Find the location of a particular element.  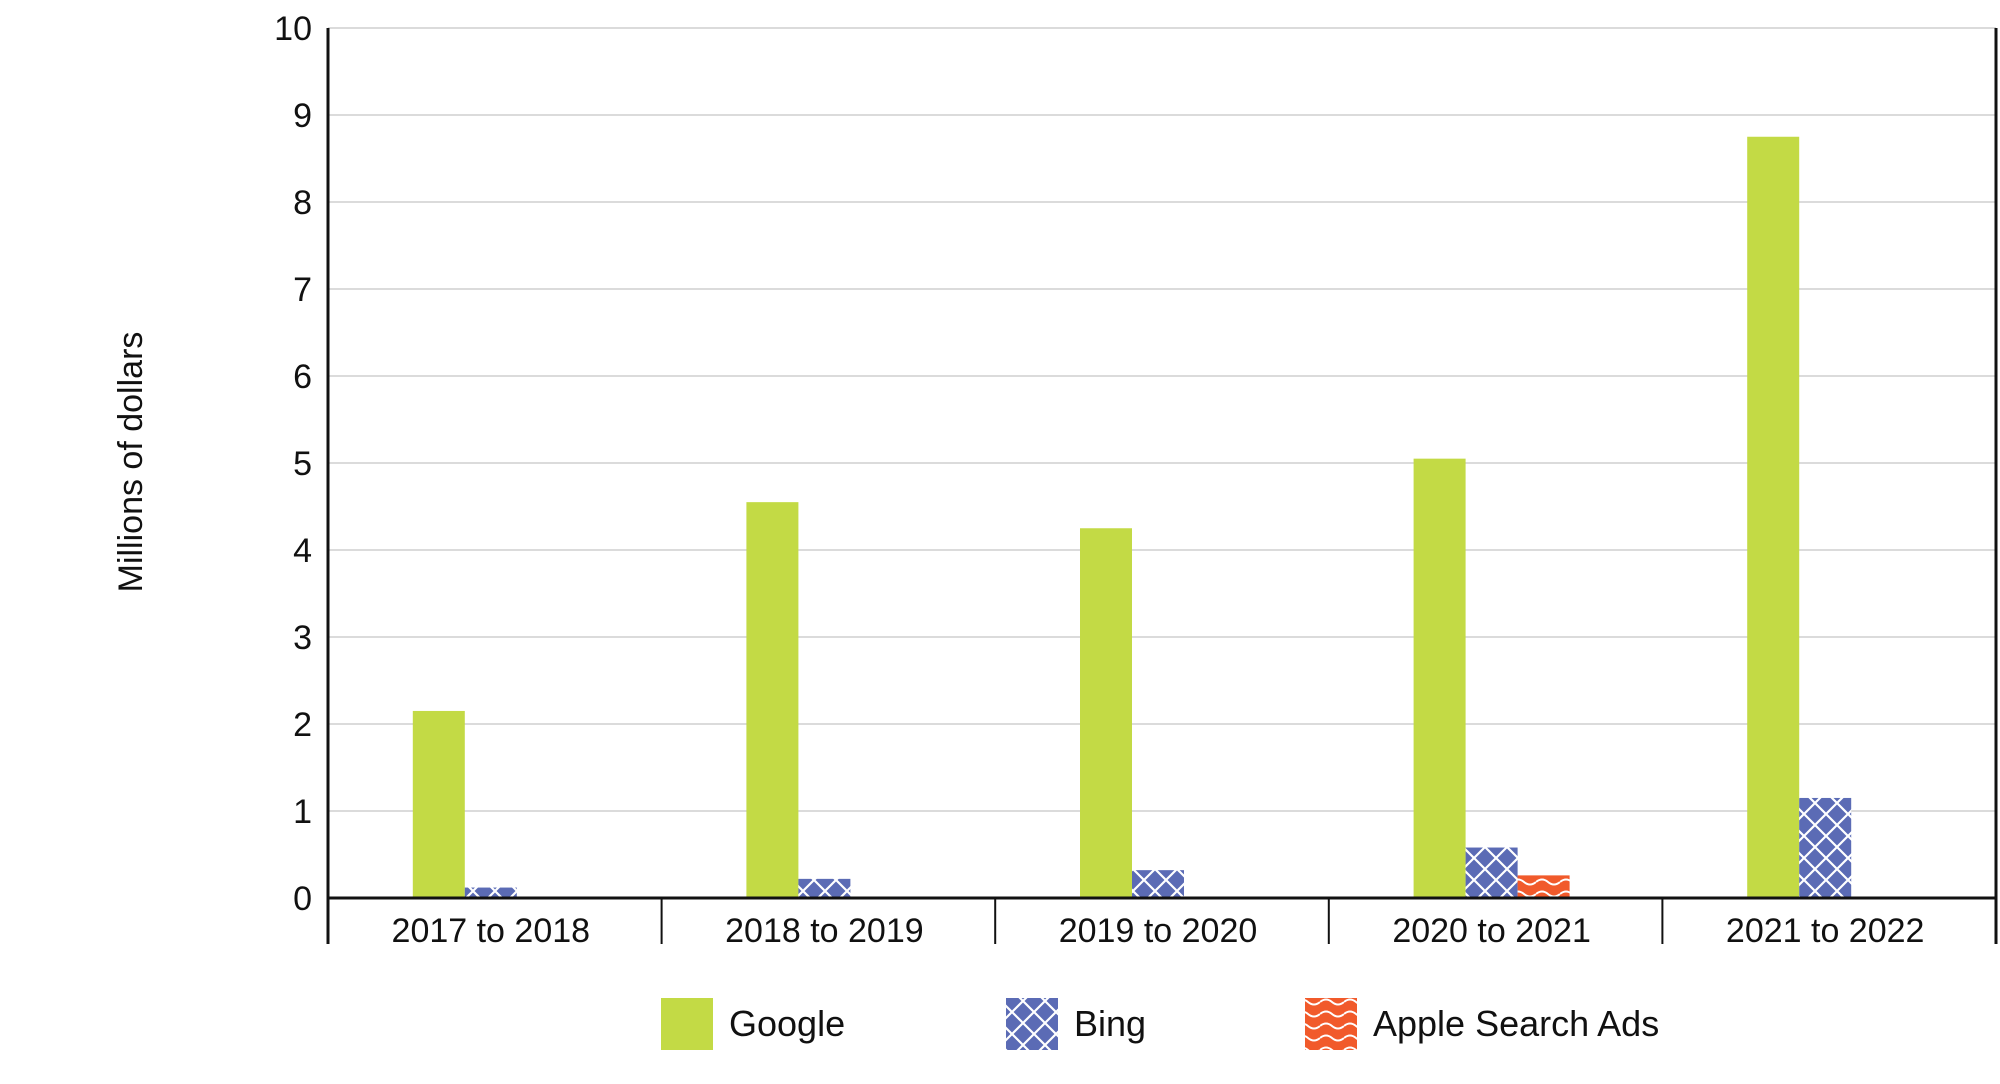

y-tick-label: 4 is located at coordinates (302, 551).